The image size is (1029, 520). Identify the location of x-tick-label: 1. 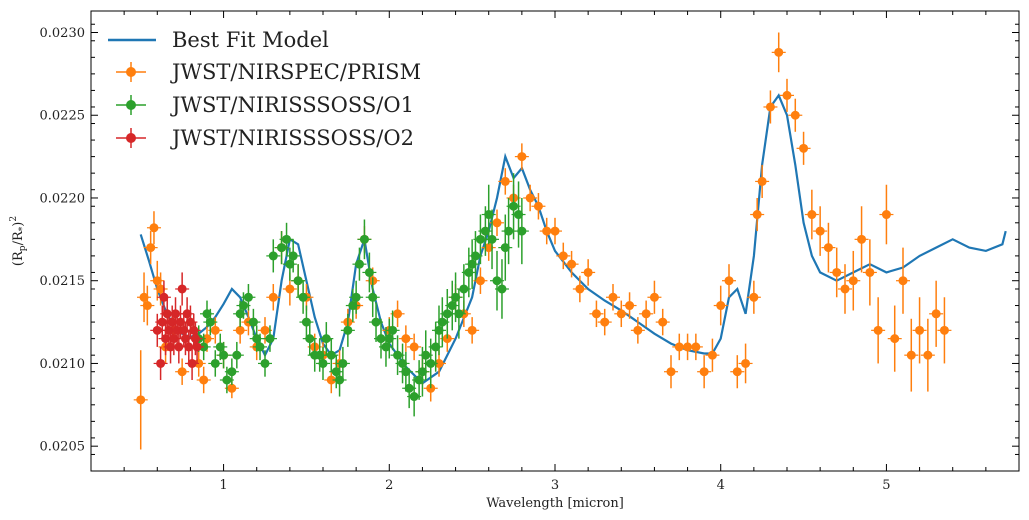
(223, 485).